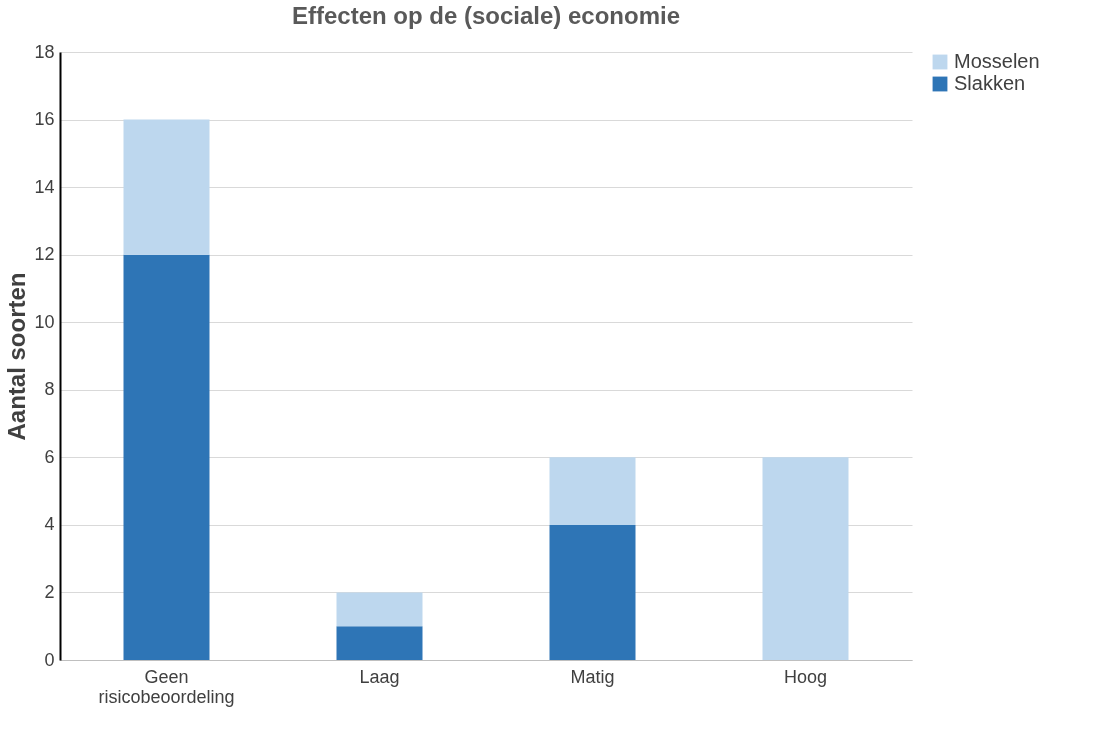 The height and width of the screenshot is (736, 1098). I want to click on y-tick-label: 2, so click(49, 591).